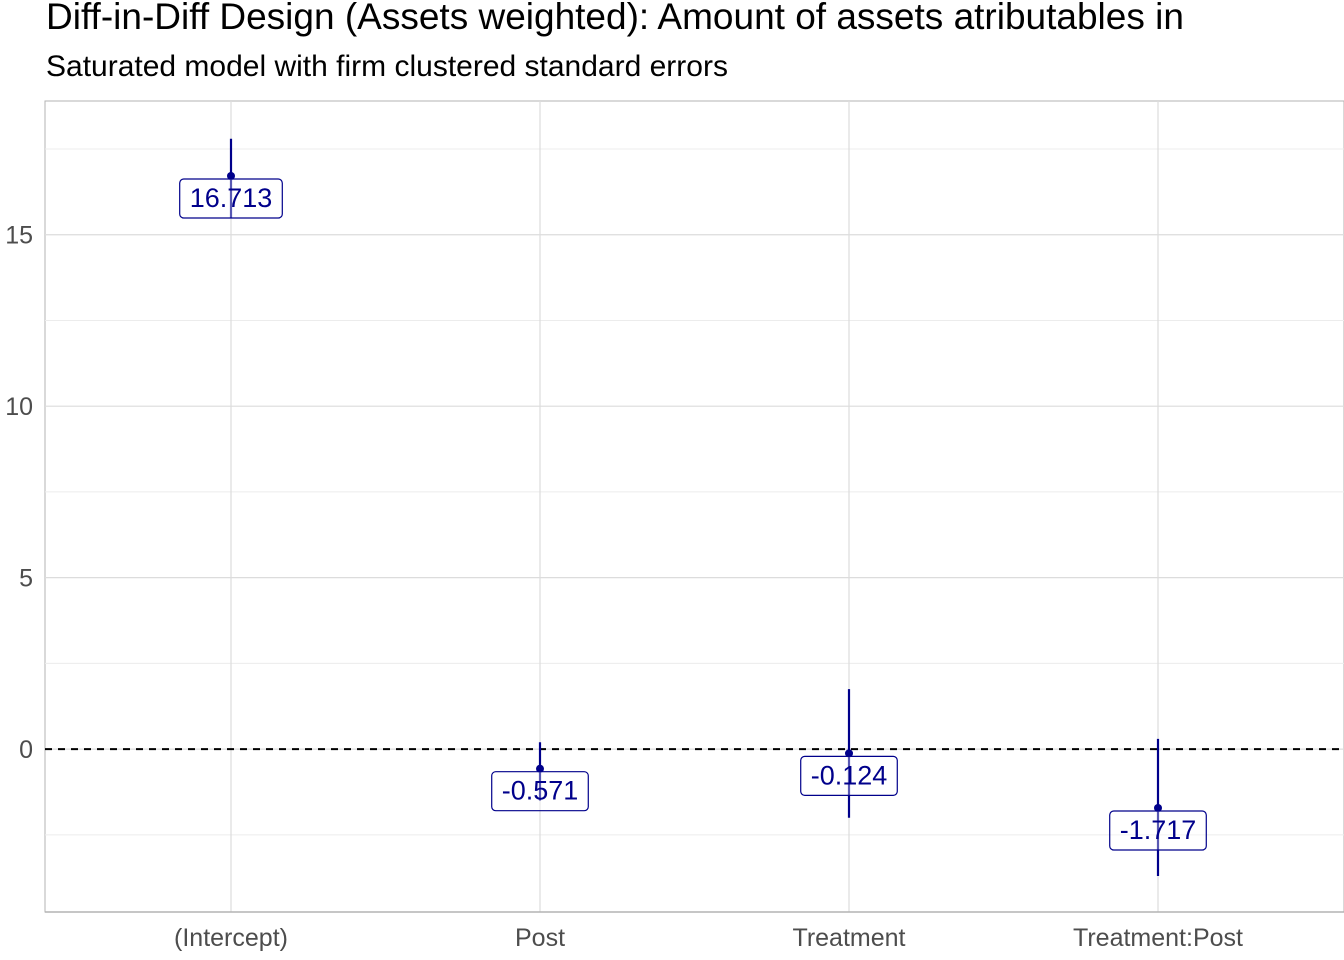  What do you see at coordinates (231, 938) in the screenshot?
I see `x-tick-label: (Intercept)` at bounding box center [231, 938].